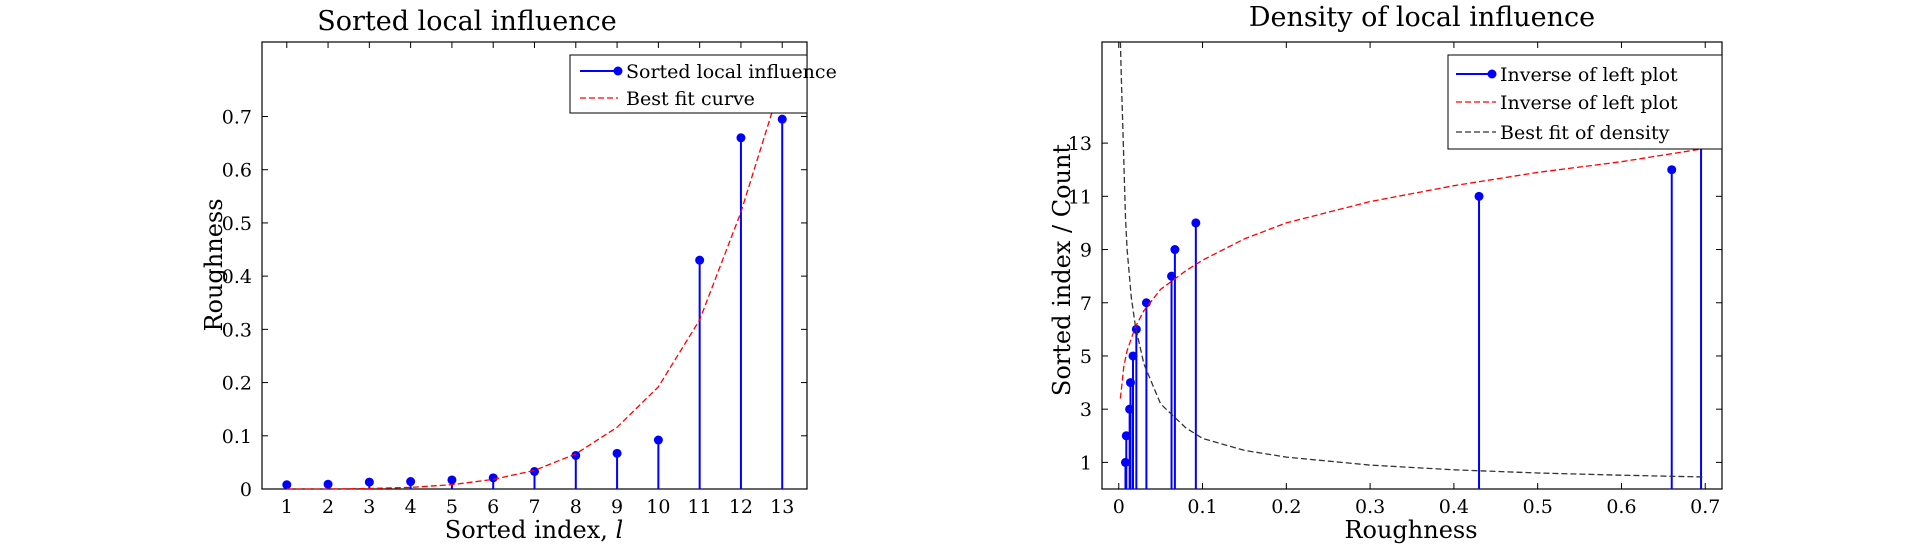 The height and width of the screenshot is (555, 1905). Describe the element at coordinates (1086, 410) in the screenshot. I see `right-y-tick-label: 3` at that location.